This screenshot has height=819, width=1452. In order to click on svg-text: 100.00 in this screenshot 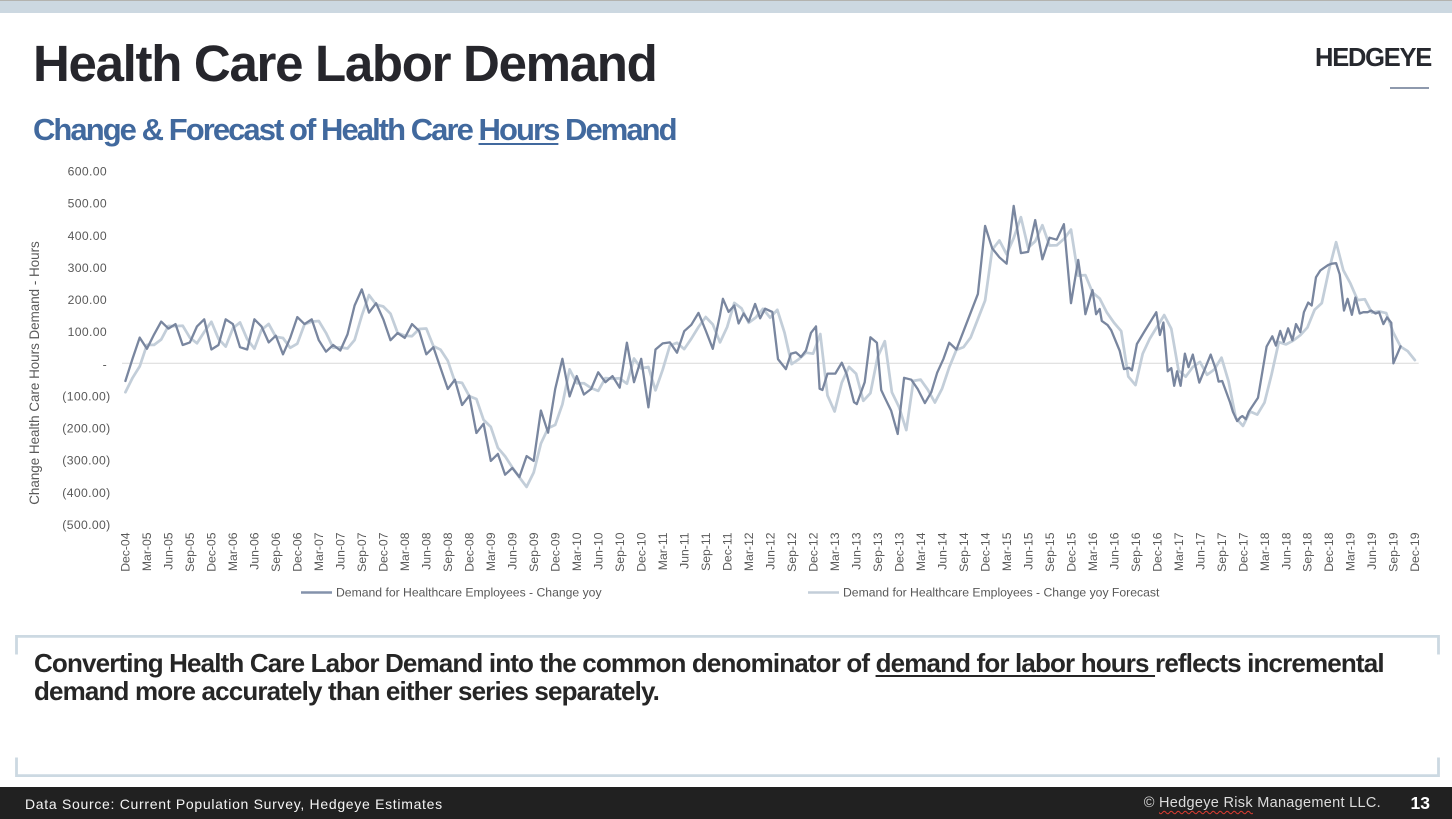, I will do `click(87, 332)`.